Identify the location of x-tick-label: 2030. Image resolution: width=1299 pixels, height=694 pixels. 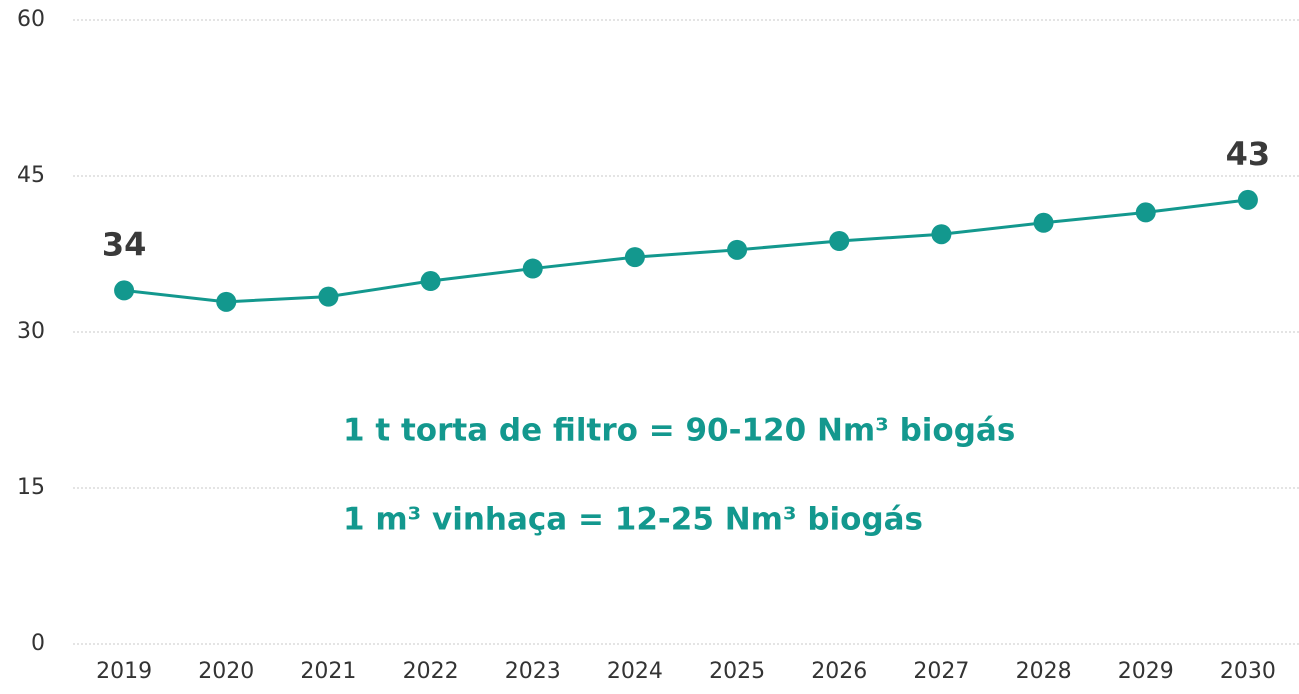
(1248, 671).